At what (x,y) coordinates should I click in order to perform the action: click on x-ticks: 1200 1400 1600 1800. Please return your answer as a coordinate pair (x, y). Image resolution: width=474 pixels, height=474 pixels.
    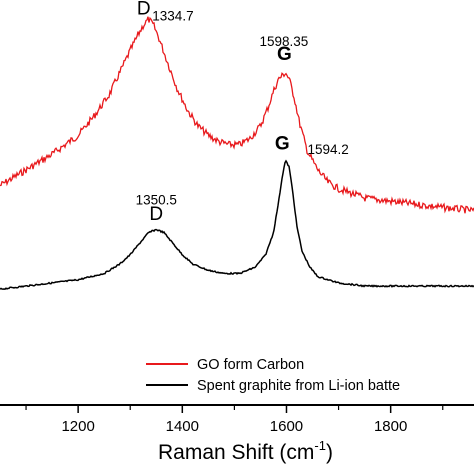
    Looking at the image, I should click on (234, 420).